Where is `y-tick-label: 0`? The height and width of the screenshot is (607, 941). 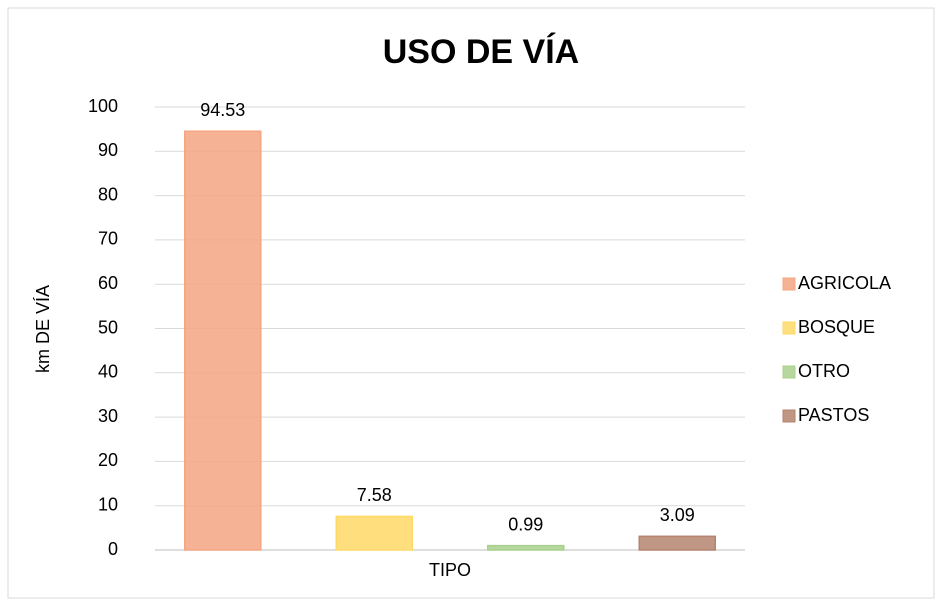 y-tick-label: 0 is located at coordinates (113, 549).